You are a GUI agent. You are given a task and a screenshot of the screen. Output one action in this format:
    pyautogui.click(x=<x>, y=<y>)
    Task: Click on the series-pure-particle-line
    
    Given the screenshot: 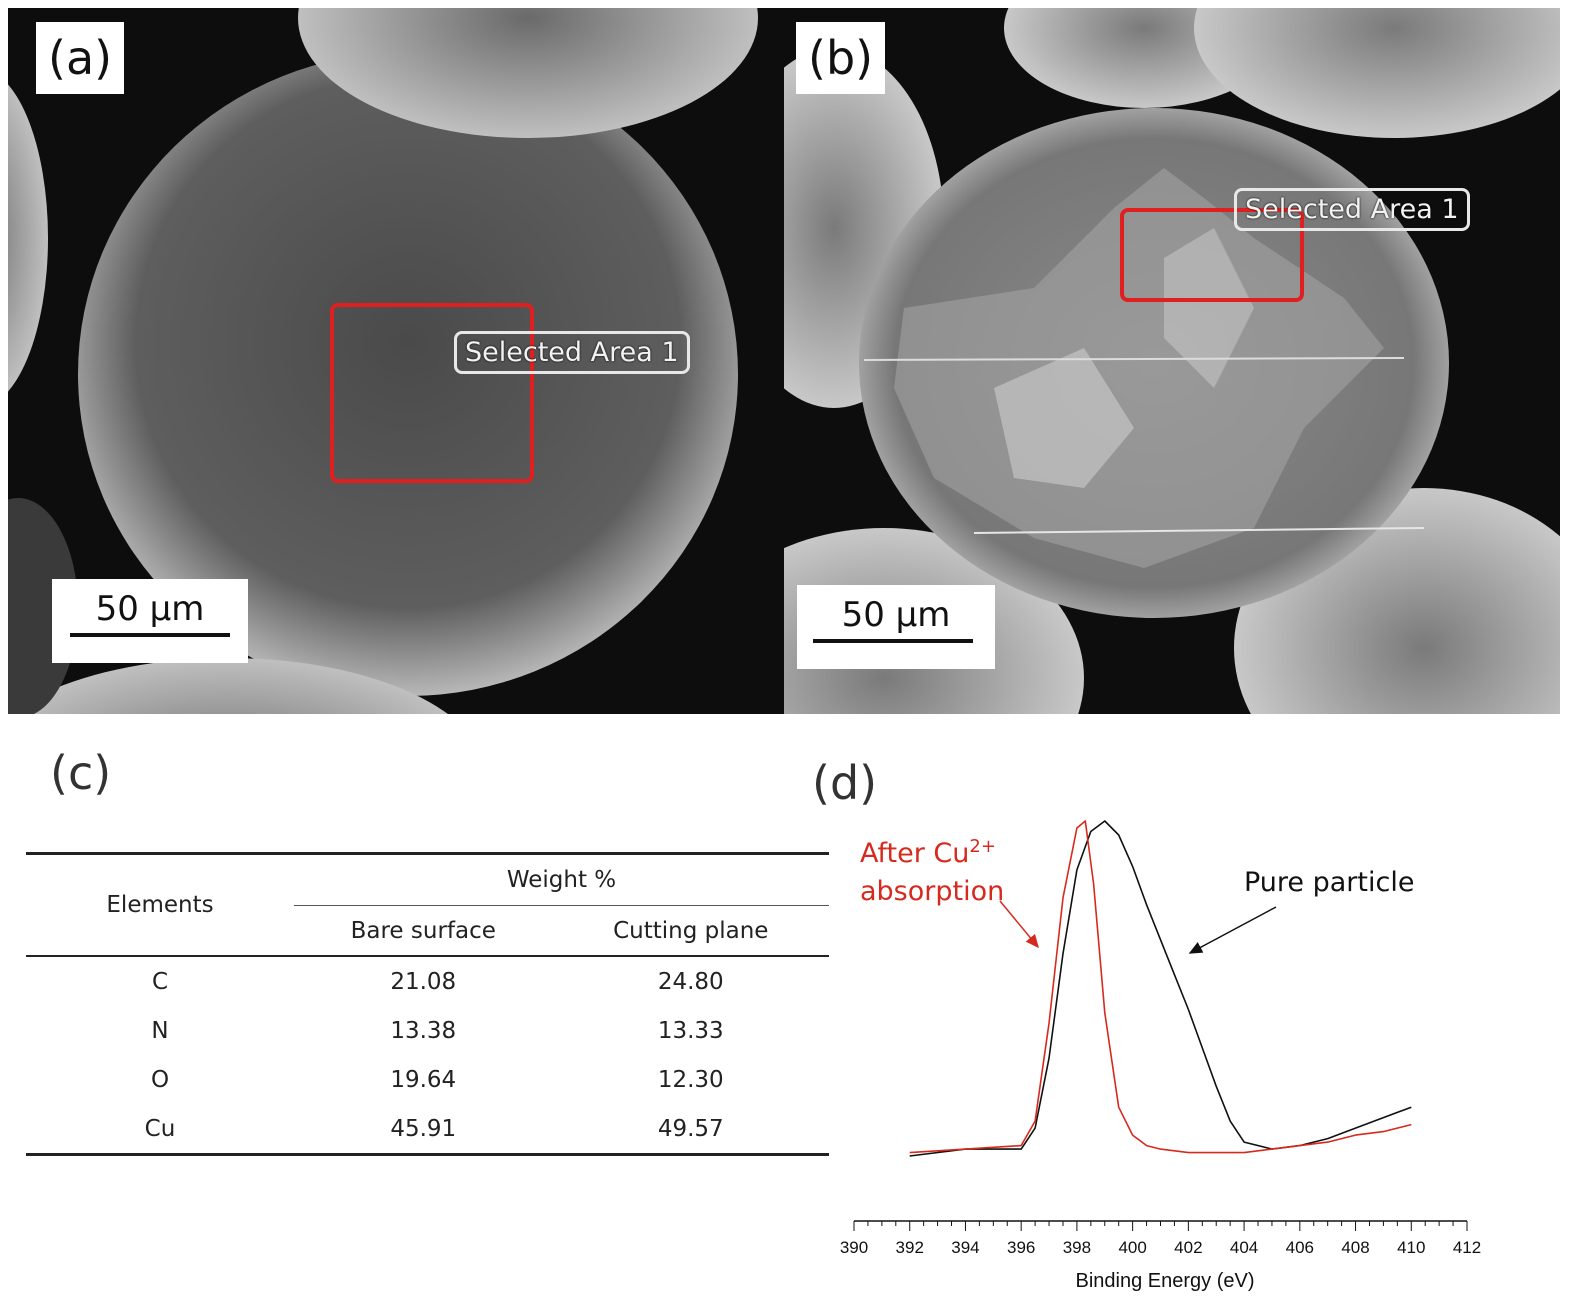 What is the action you would take?
    pyautogui.click(x=1160, y=988)
    